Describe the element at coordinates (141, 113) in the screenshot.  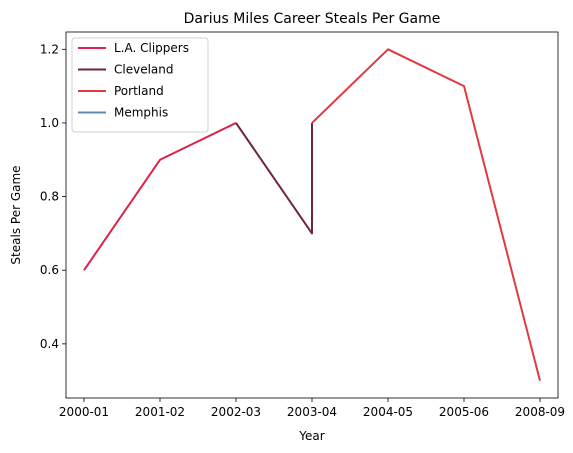
I see `legend-label: Memphis` at that location.